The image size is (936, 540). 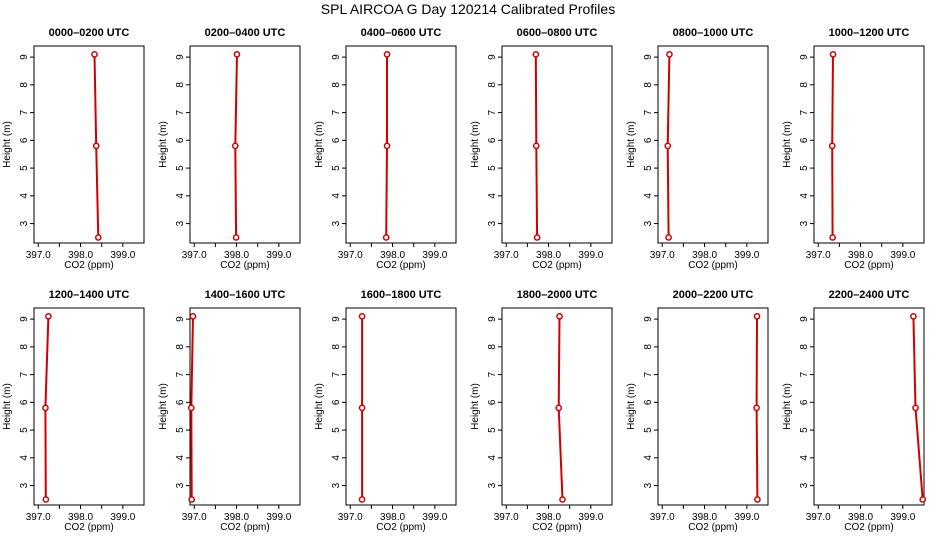 What do you see at coordinates (869, 33) in the screenshot?
I see `panel-title: 1000–1200 UTC` at bounding box center [869, 33].